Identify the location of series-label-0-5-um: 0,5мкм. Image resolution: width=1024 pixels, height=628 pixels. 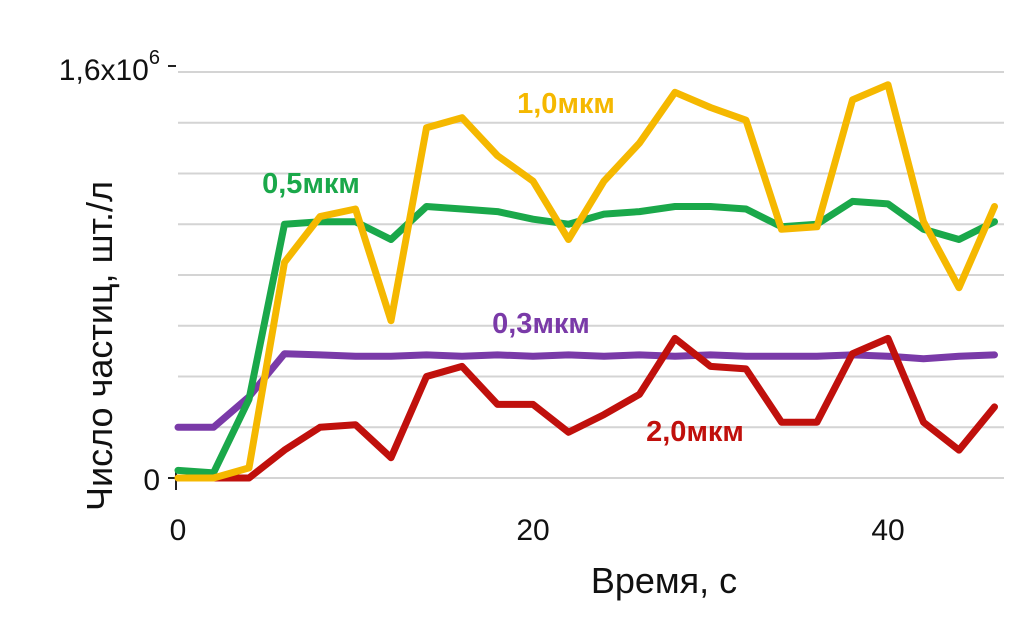
(311, 184).